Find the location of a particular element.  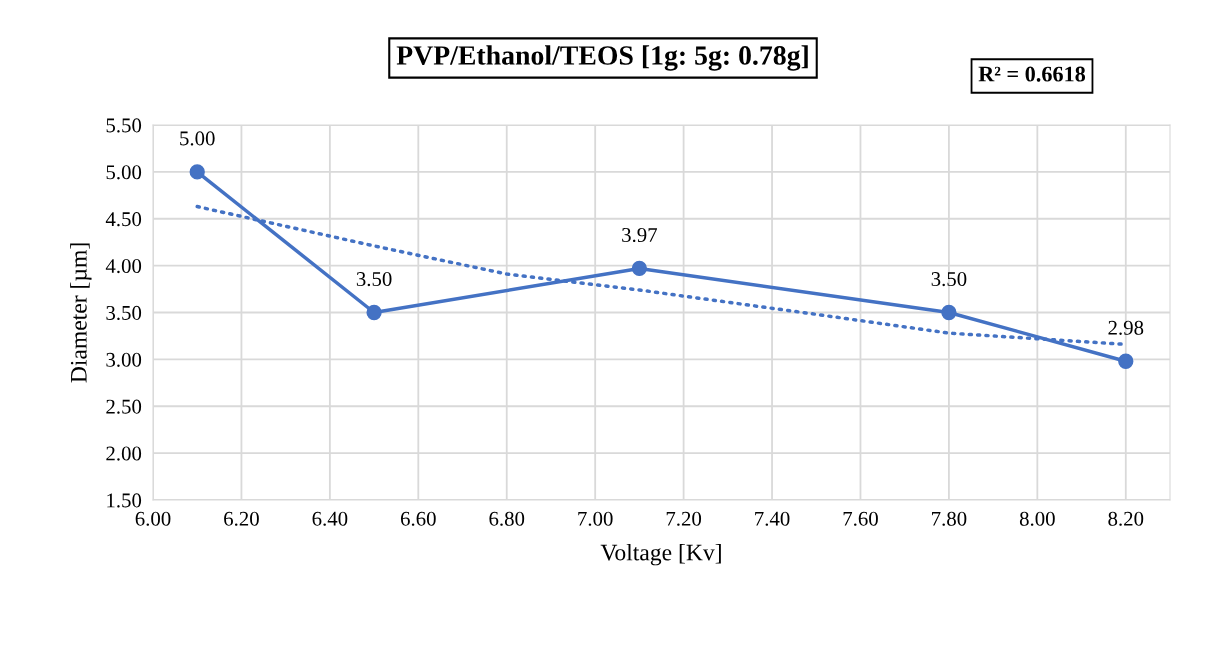

x-axis-title: Voltage [Kv] is located at coordinates (660, 554).